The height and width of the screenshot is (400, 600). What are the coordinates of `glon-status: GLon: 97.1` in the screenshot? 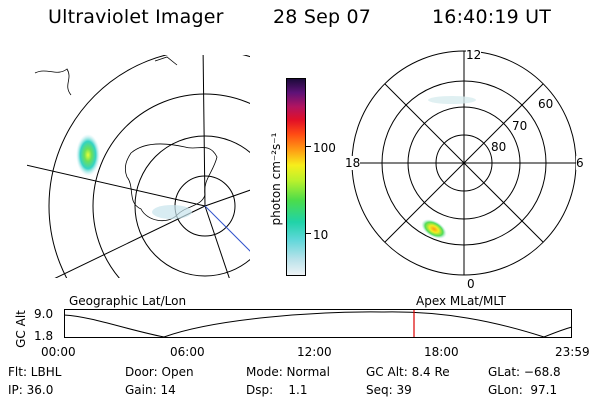 It's located at (523, 390).